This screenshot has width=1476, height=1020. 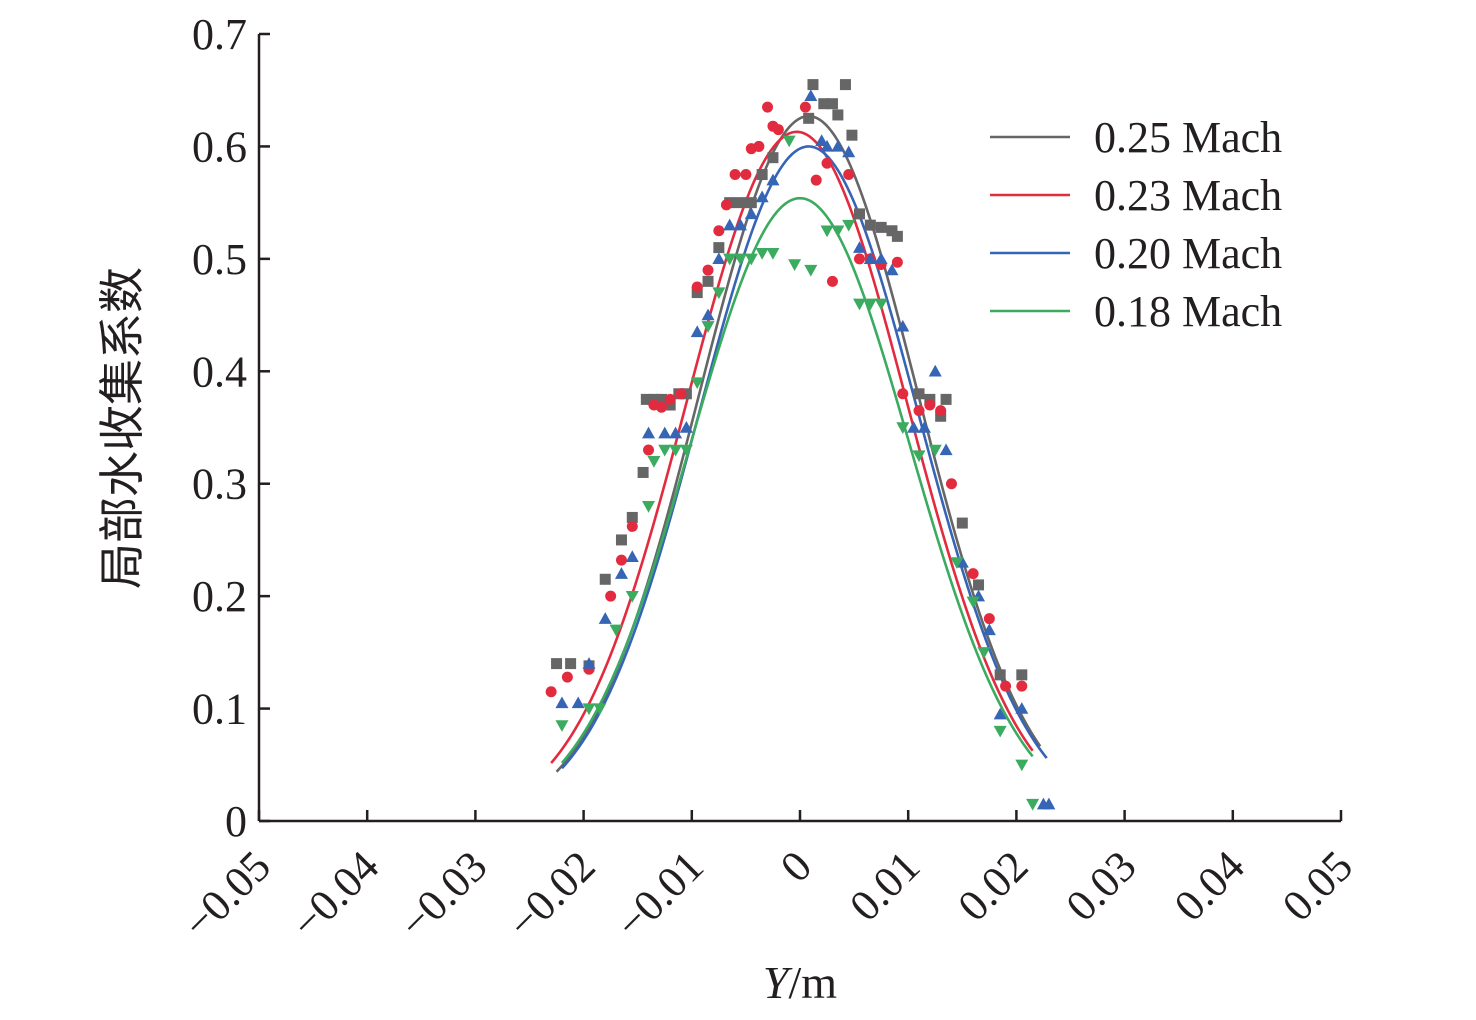 What do you see at coordinates (778, 982) in the screenshot?
I see `x-axis-label-variable: Y` at bounding box center [778, 982].